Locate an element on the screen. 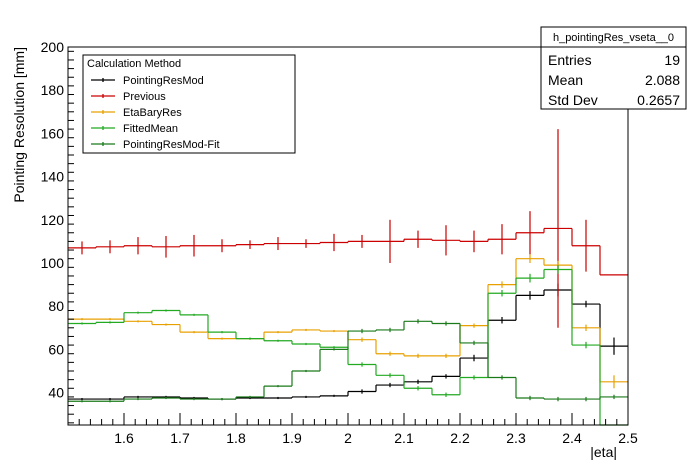  x-axis: 1.6 1.7 1.8 1.9 2 2.1 2.2 2.3 2.4 2.5 is located at coordinates (352, 429).